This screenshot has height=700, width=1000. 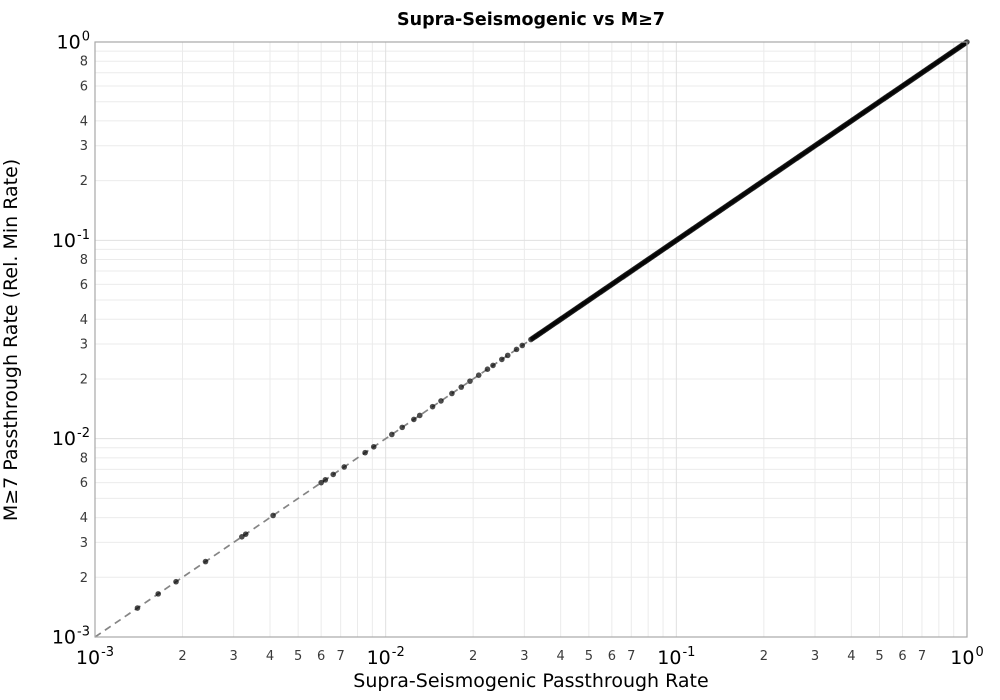 What do you see at coordinates (71, 438) in the screenshot?
I see `y-major-tick-label: 10⁻²` at bounding box center [71, 438].